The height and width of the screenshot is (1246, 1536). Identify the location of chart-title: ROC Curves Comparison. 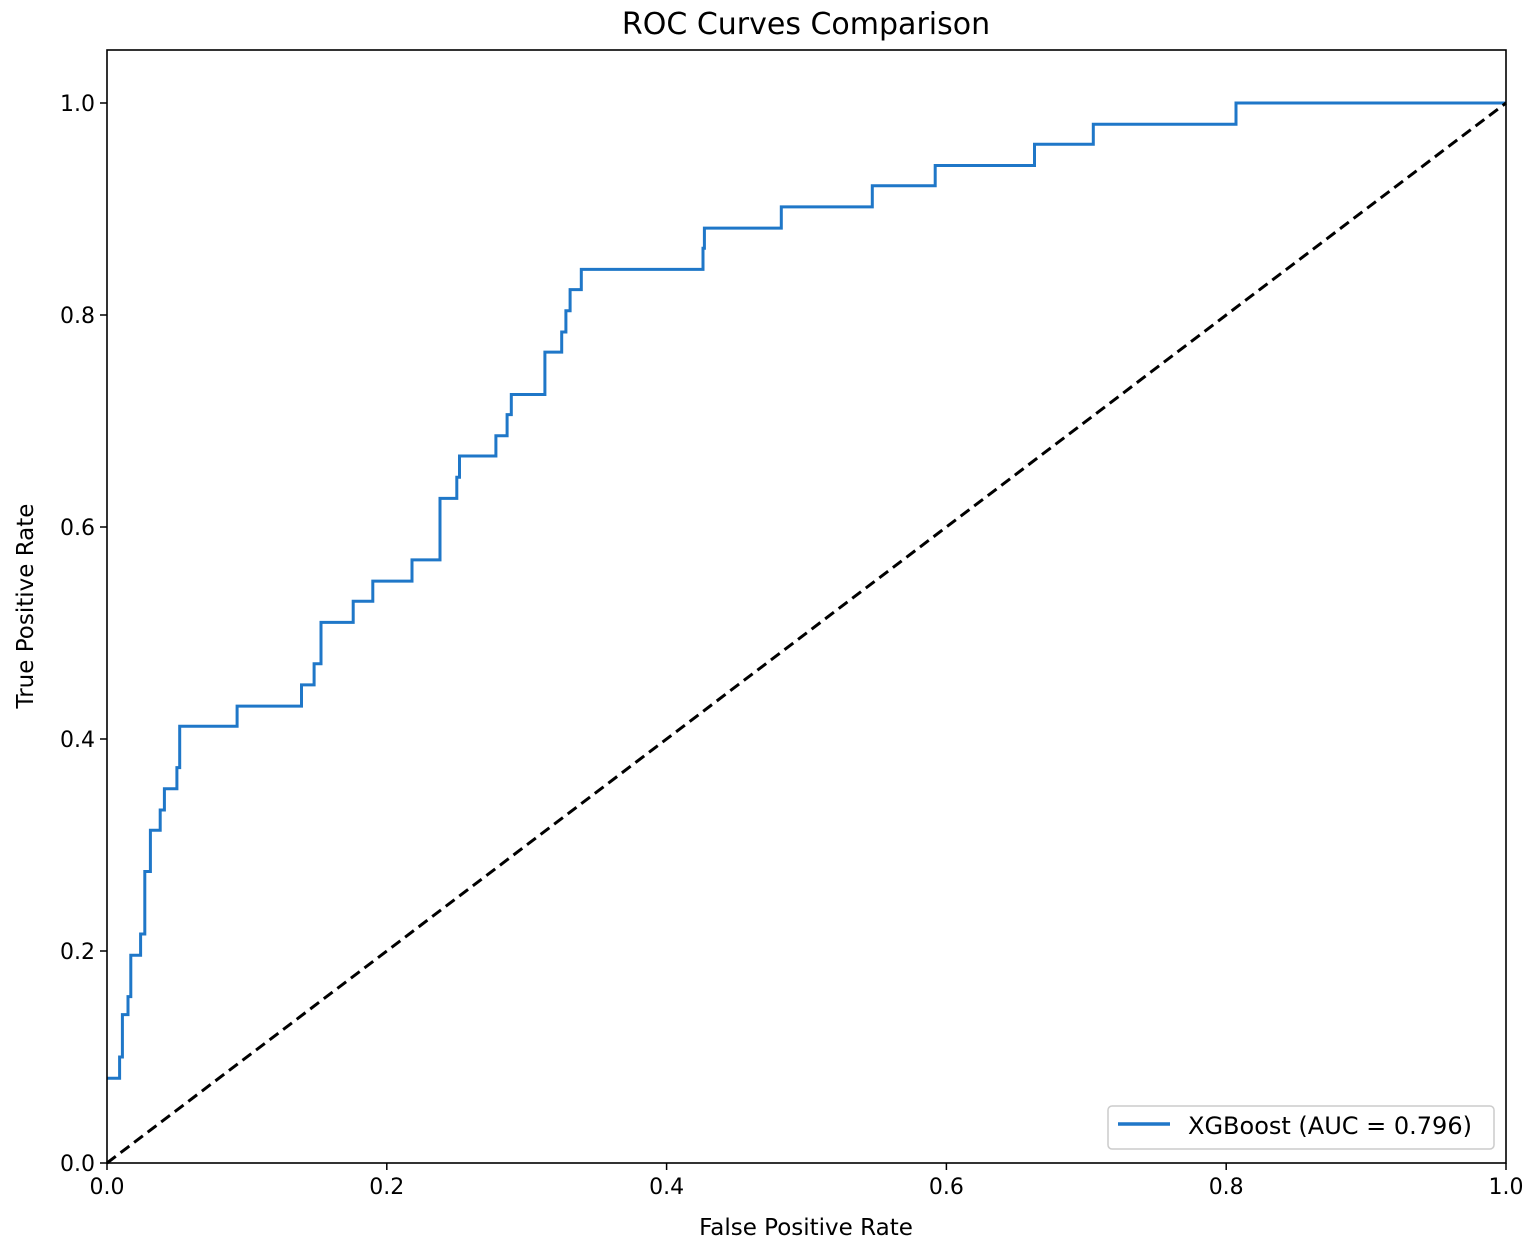
(806, 24).